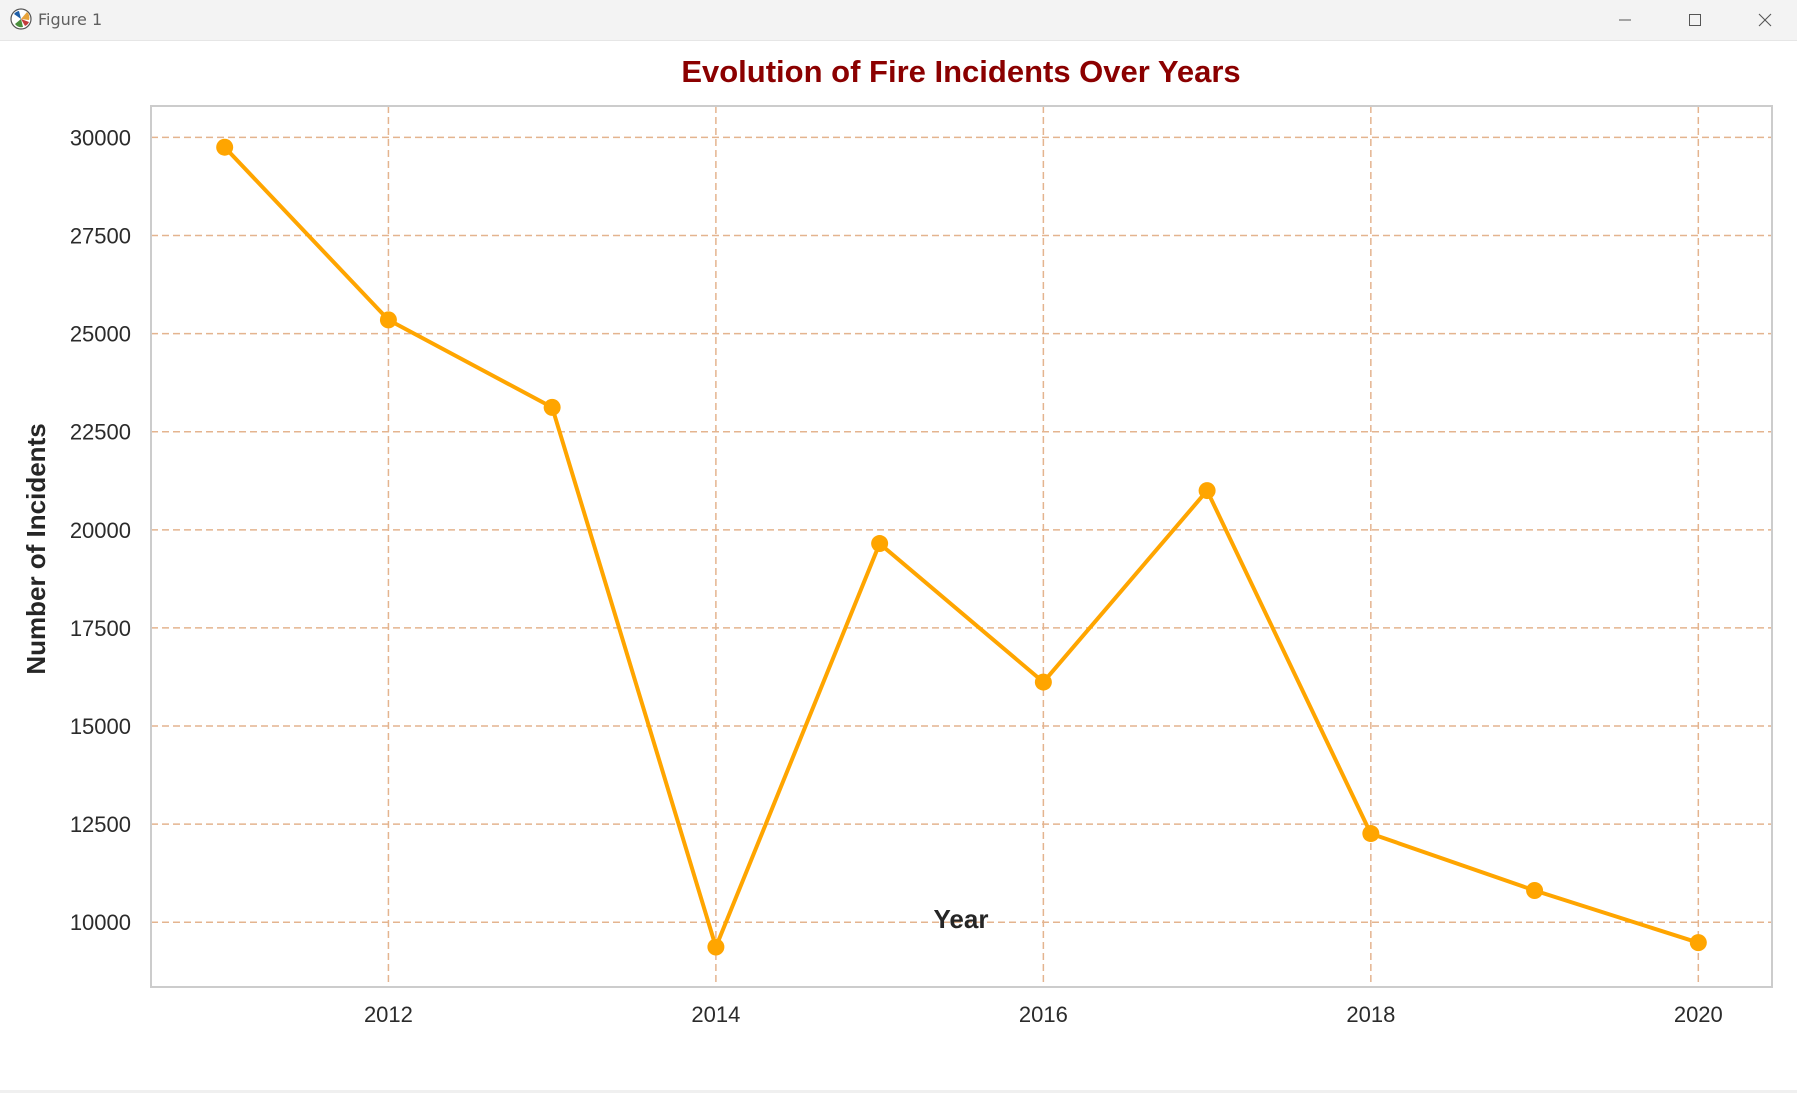 The width and height of the screenshot is (1797, 1093). I want to click on x-axis-label: Year, so click(961, 919).